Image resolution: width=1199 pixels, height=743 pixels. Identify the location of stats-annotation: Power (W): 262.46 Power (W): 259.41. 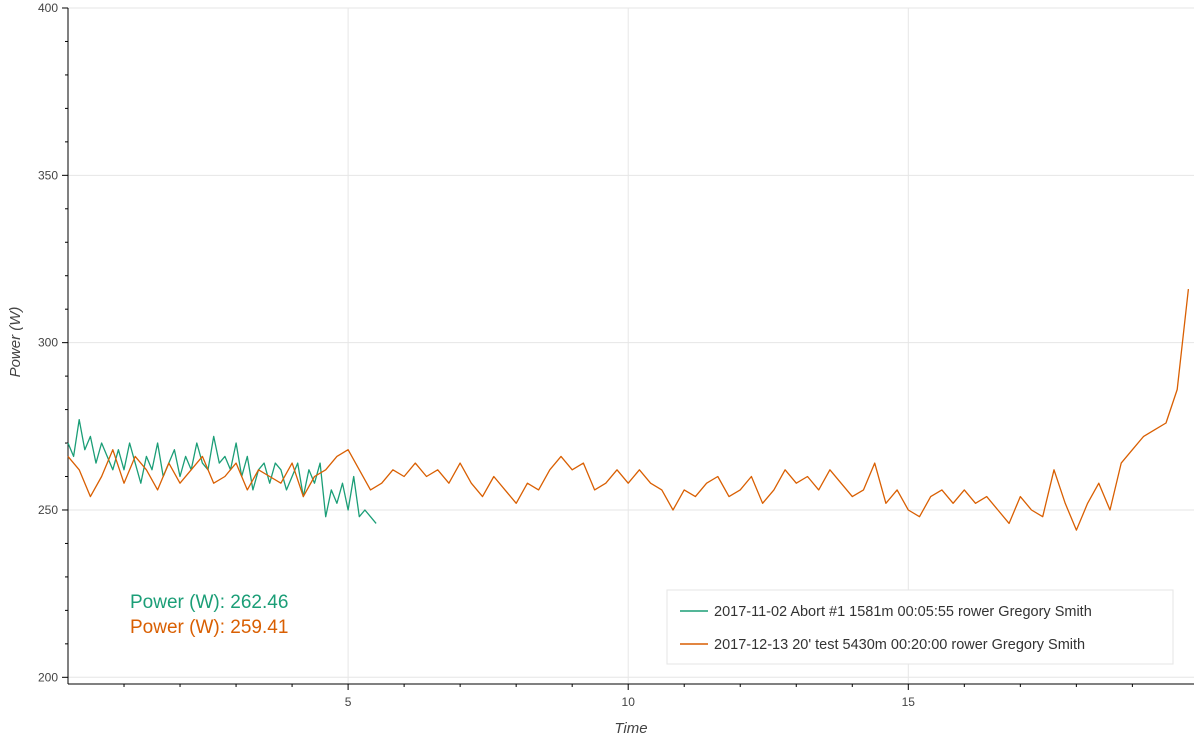
(209, 615).